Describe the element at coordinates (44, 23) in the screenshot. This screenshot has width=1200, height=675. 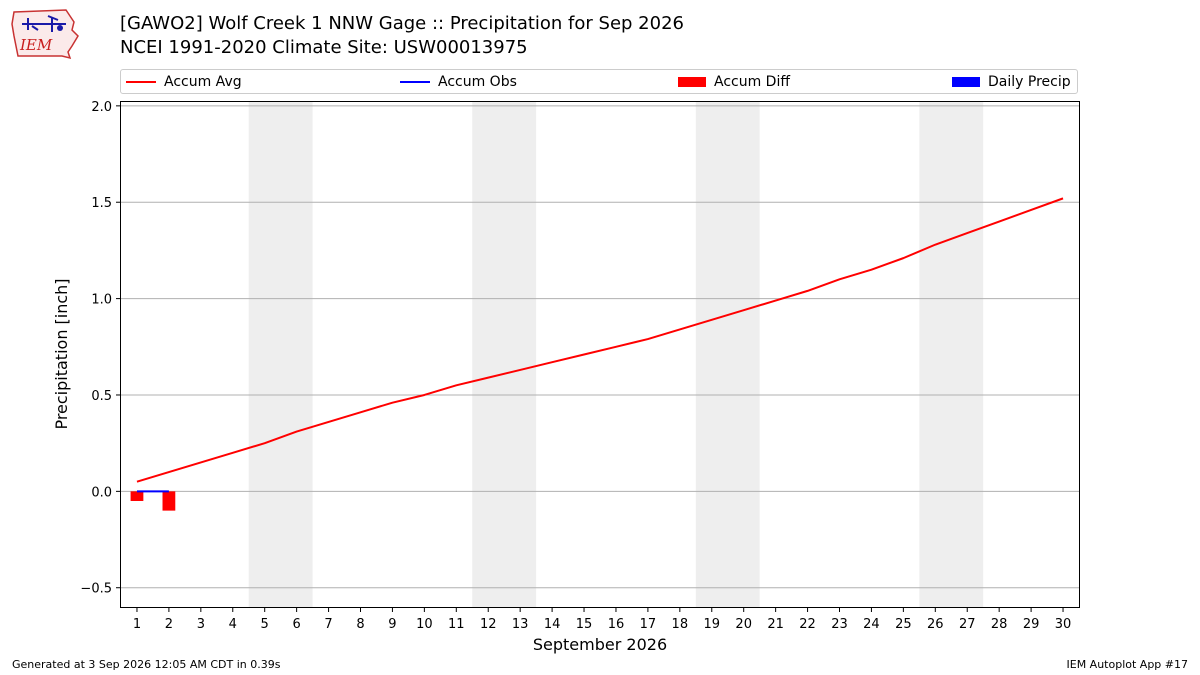
I see `weather-instrument-icon` at that location.